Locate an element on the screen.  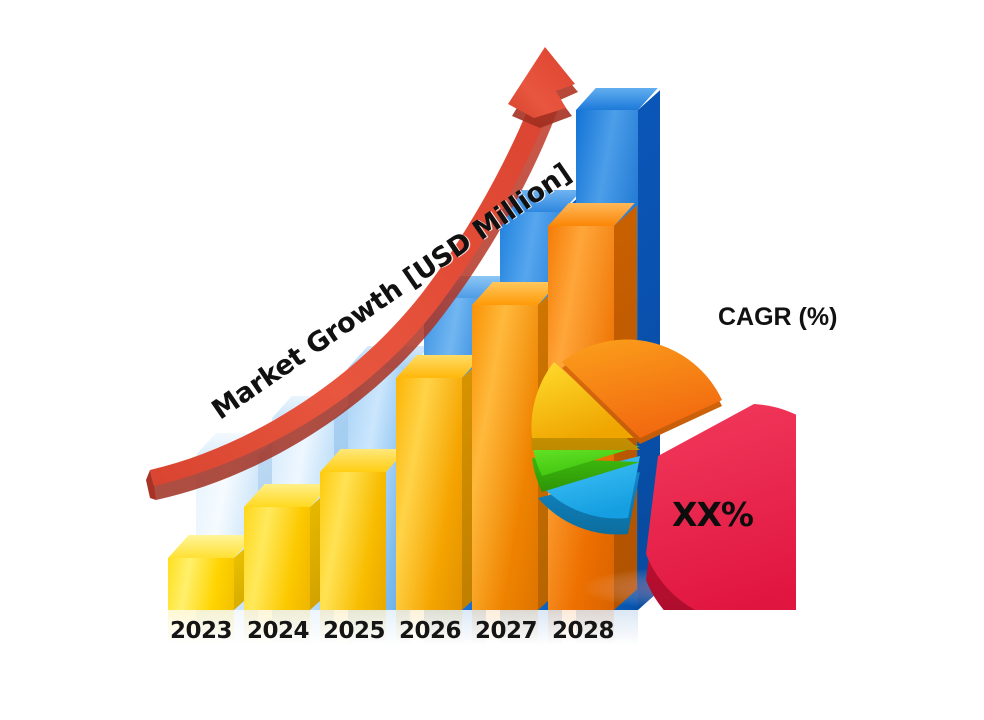
bar-front-2026 is located at coordinates (440, 499).